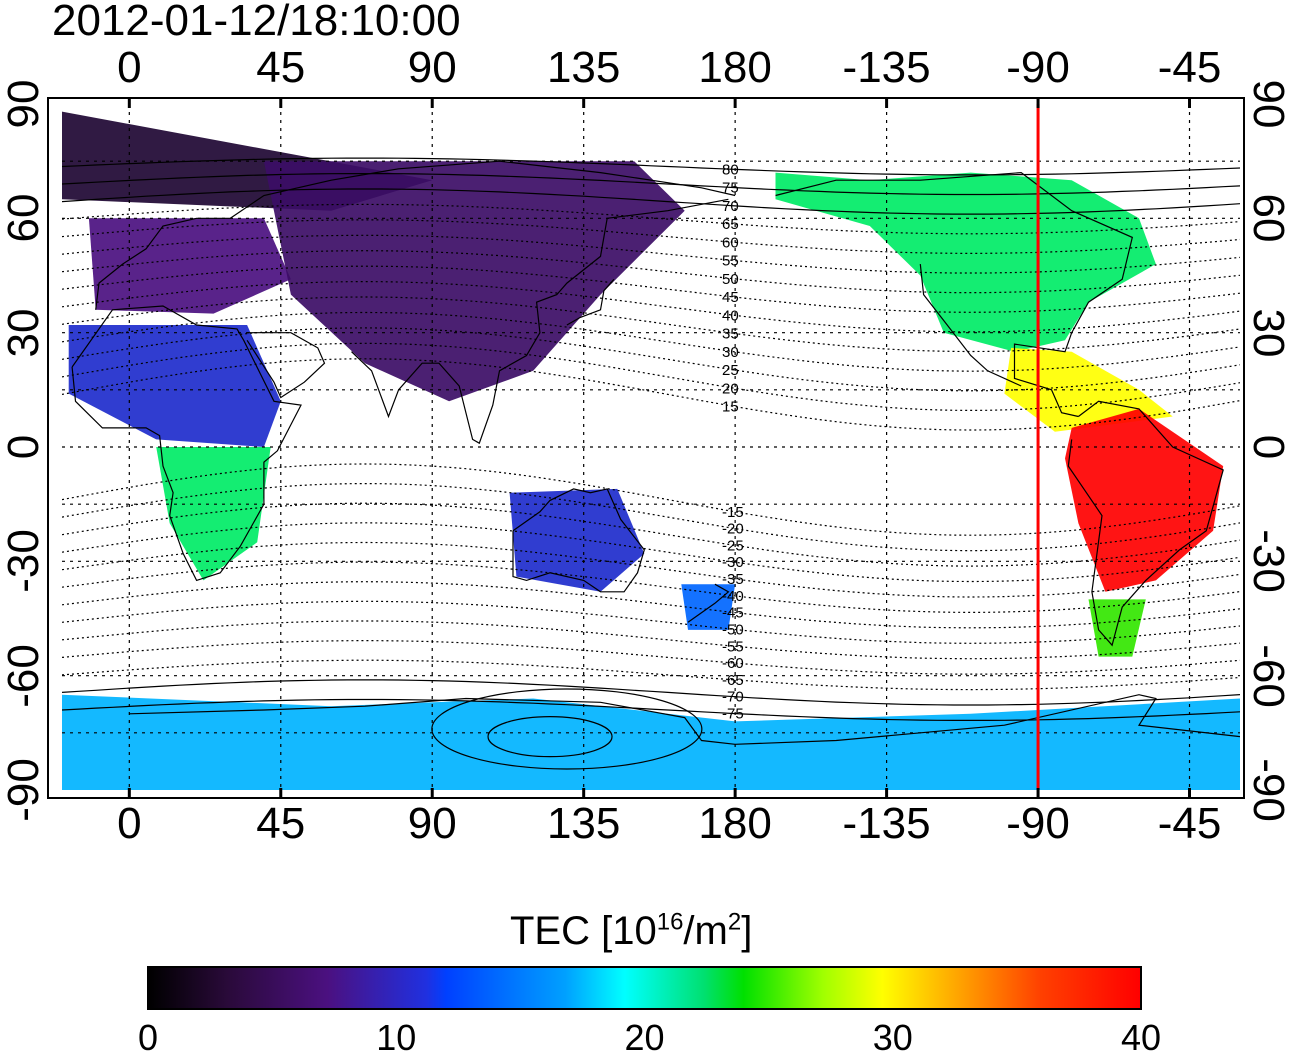 The image size is (1292, 1058). Describe the element at coordinates (1189, 823) in the screenshot. I see `lon-tick-bottom: -45` at that location.